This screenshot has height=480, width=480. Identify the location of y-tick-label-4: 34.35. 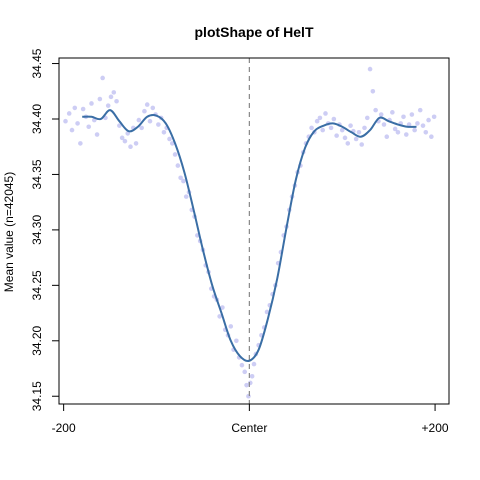
(37, 174).